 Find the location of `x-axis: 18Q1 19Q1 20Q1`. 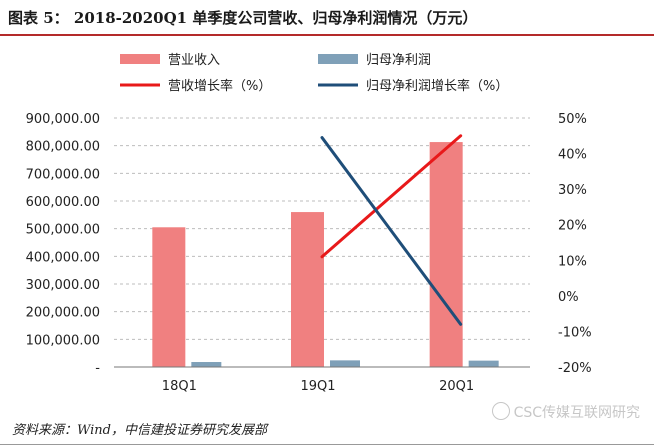

x-axis: 18Q1 19Q1 20Q1 is located at coordinates (322, 380).